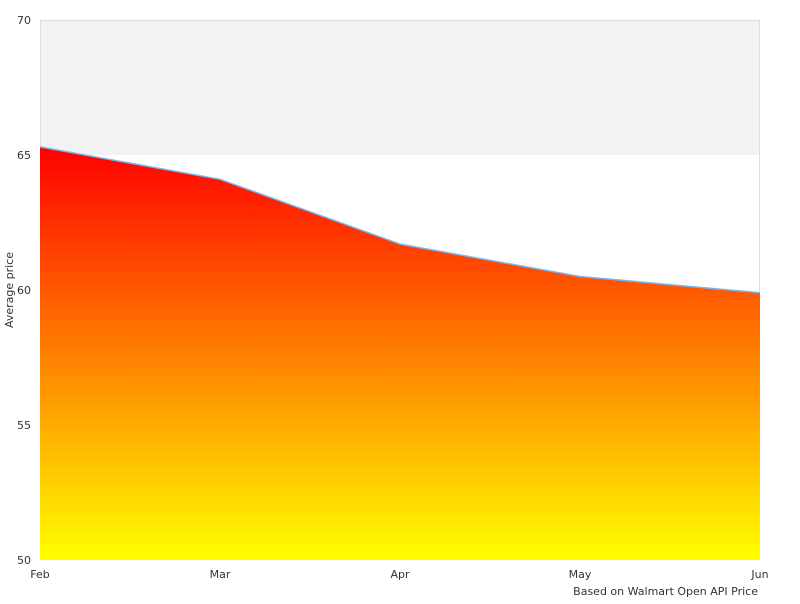  Describe the element at coordinates (9, 290) in the screenshot. I see `y-axis-title: Average price` at that location.